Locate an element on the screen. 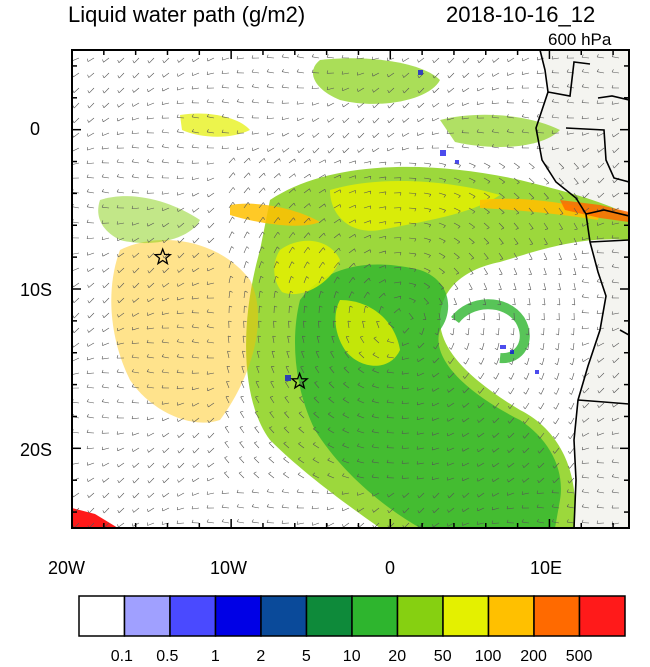  colorbar-label: 200 is located at coordinates (533, 656).